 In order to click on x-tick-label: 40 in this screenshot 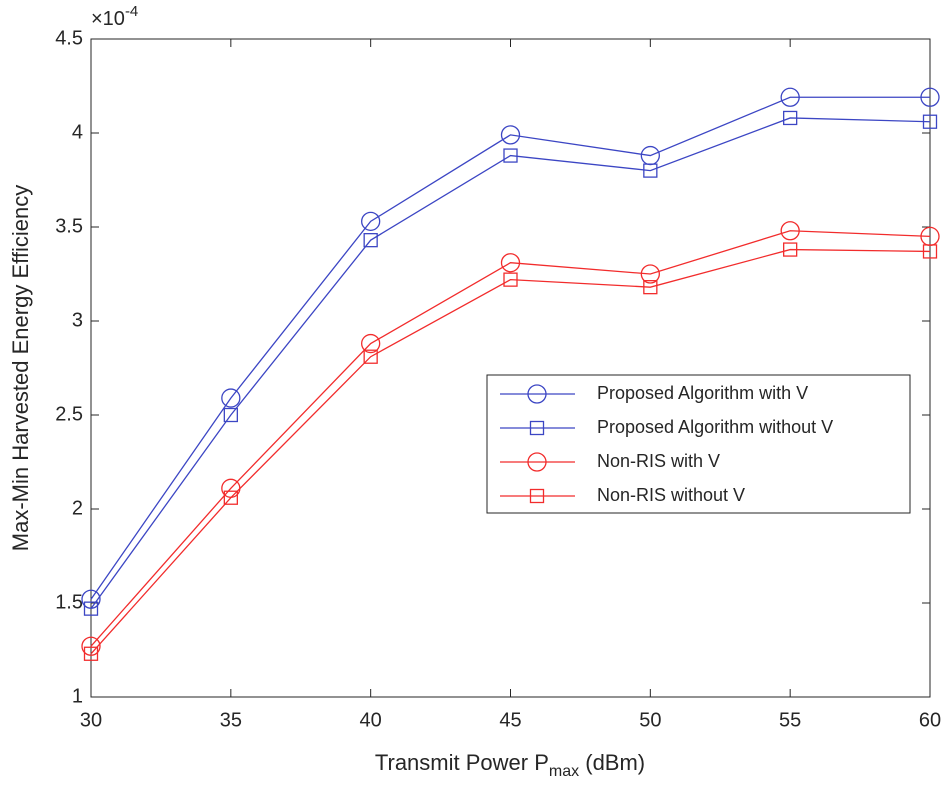, I will do `click(371, 720)`.